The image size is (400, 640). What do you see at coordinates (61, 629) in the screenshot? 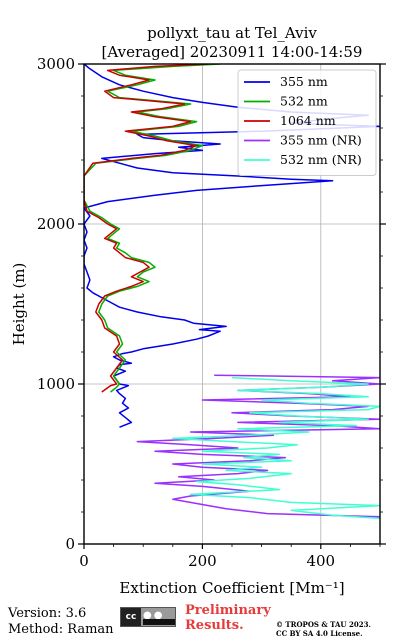
I see `method-text: Method: Raman` at bounding box center [61, 629].